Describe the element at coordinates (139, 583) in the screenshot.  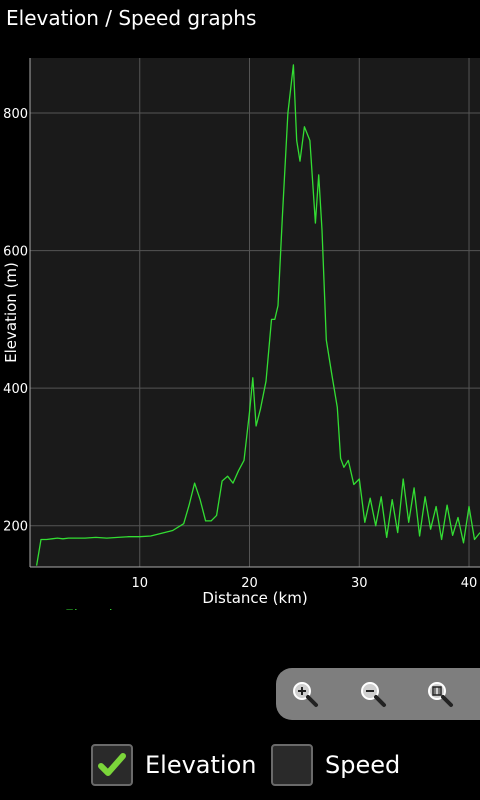
I see `x-tick-label: 10` at that location.